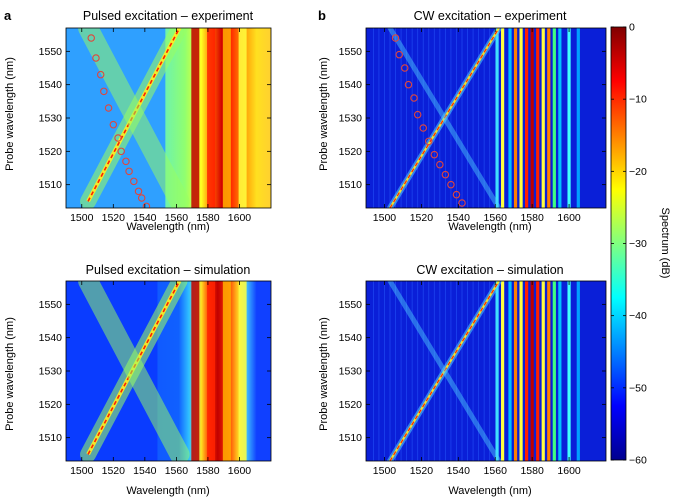 This screenshot has height=499, width=674. I want to click on colorbar-tick-label: −40, so click(638, 316).